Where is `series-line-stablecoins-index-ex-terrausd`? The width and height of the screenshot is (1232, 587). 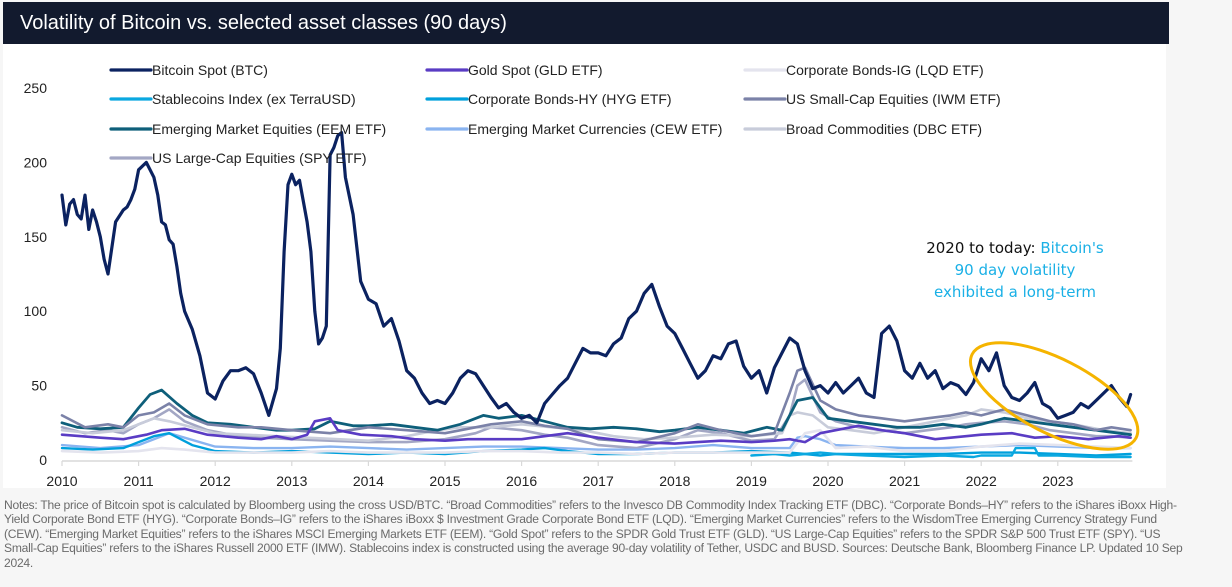
series-line-stablecoins-index-ex-terrausd is located at coordinates (941, 452).